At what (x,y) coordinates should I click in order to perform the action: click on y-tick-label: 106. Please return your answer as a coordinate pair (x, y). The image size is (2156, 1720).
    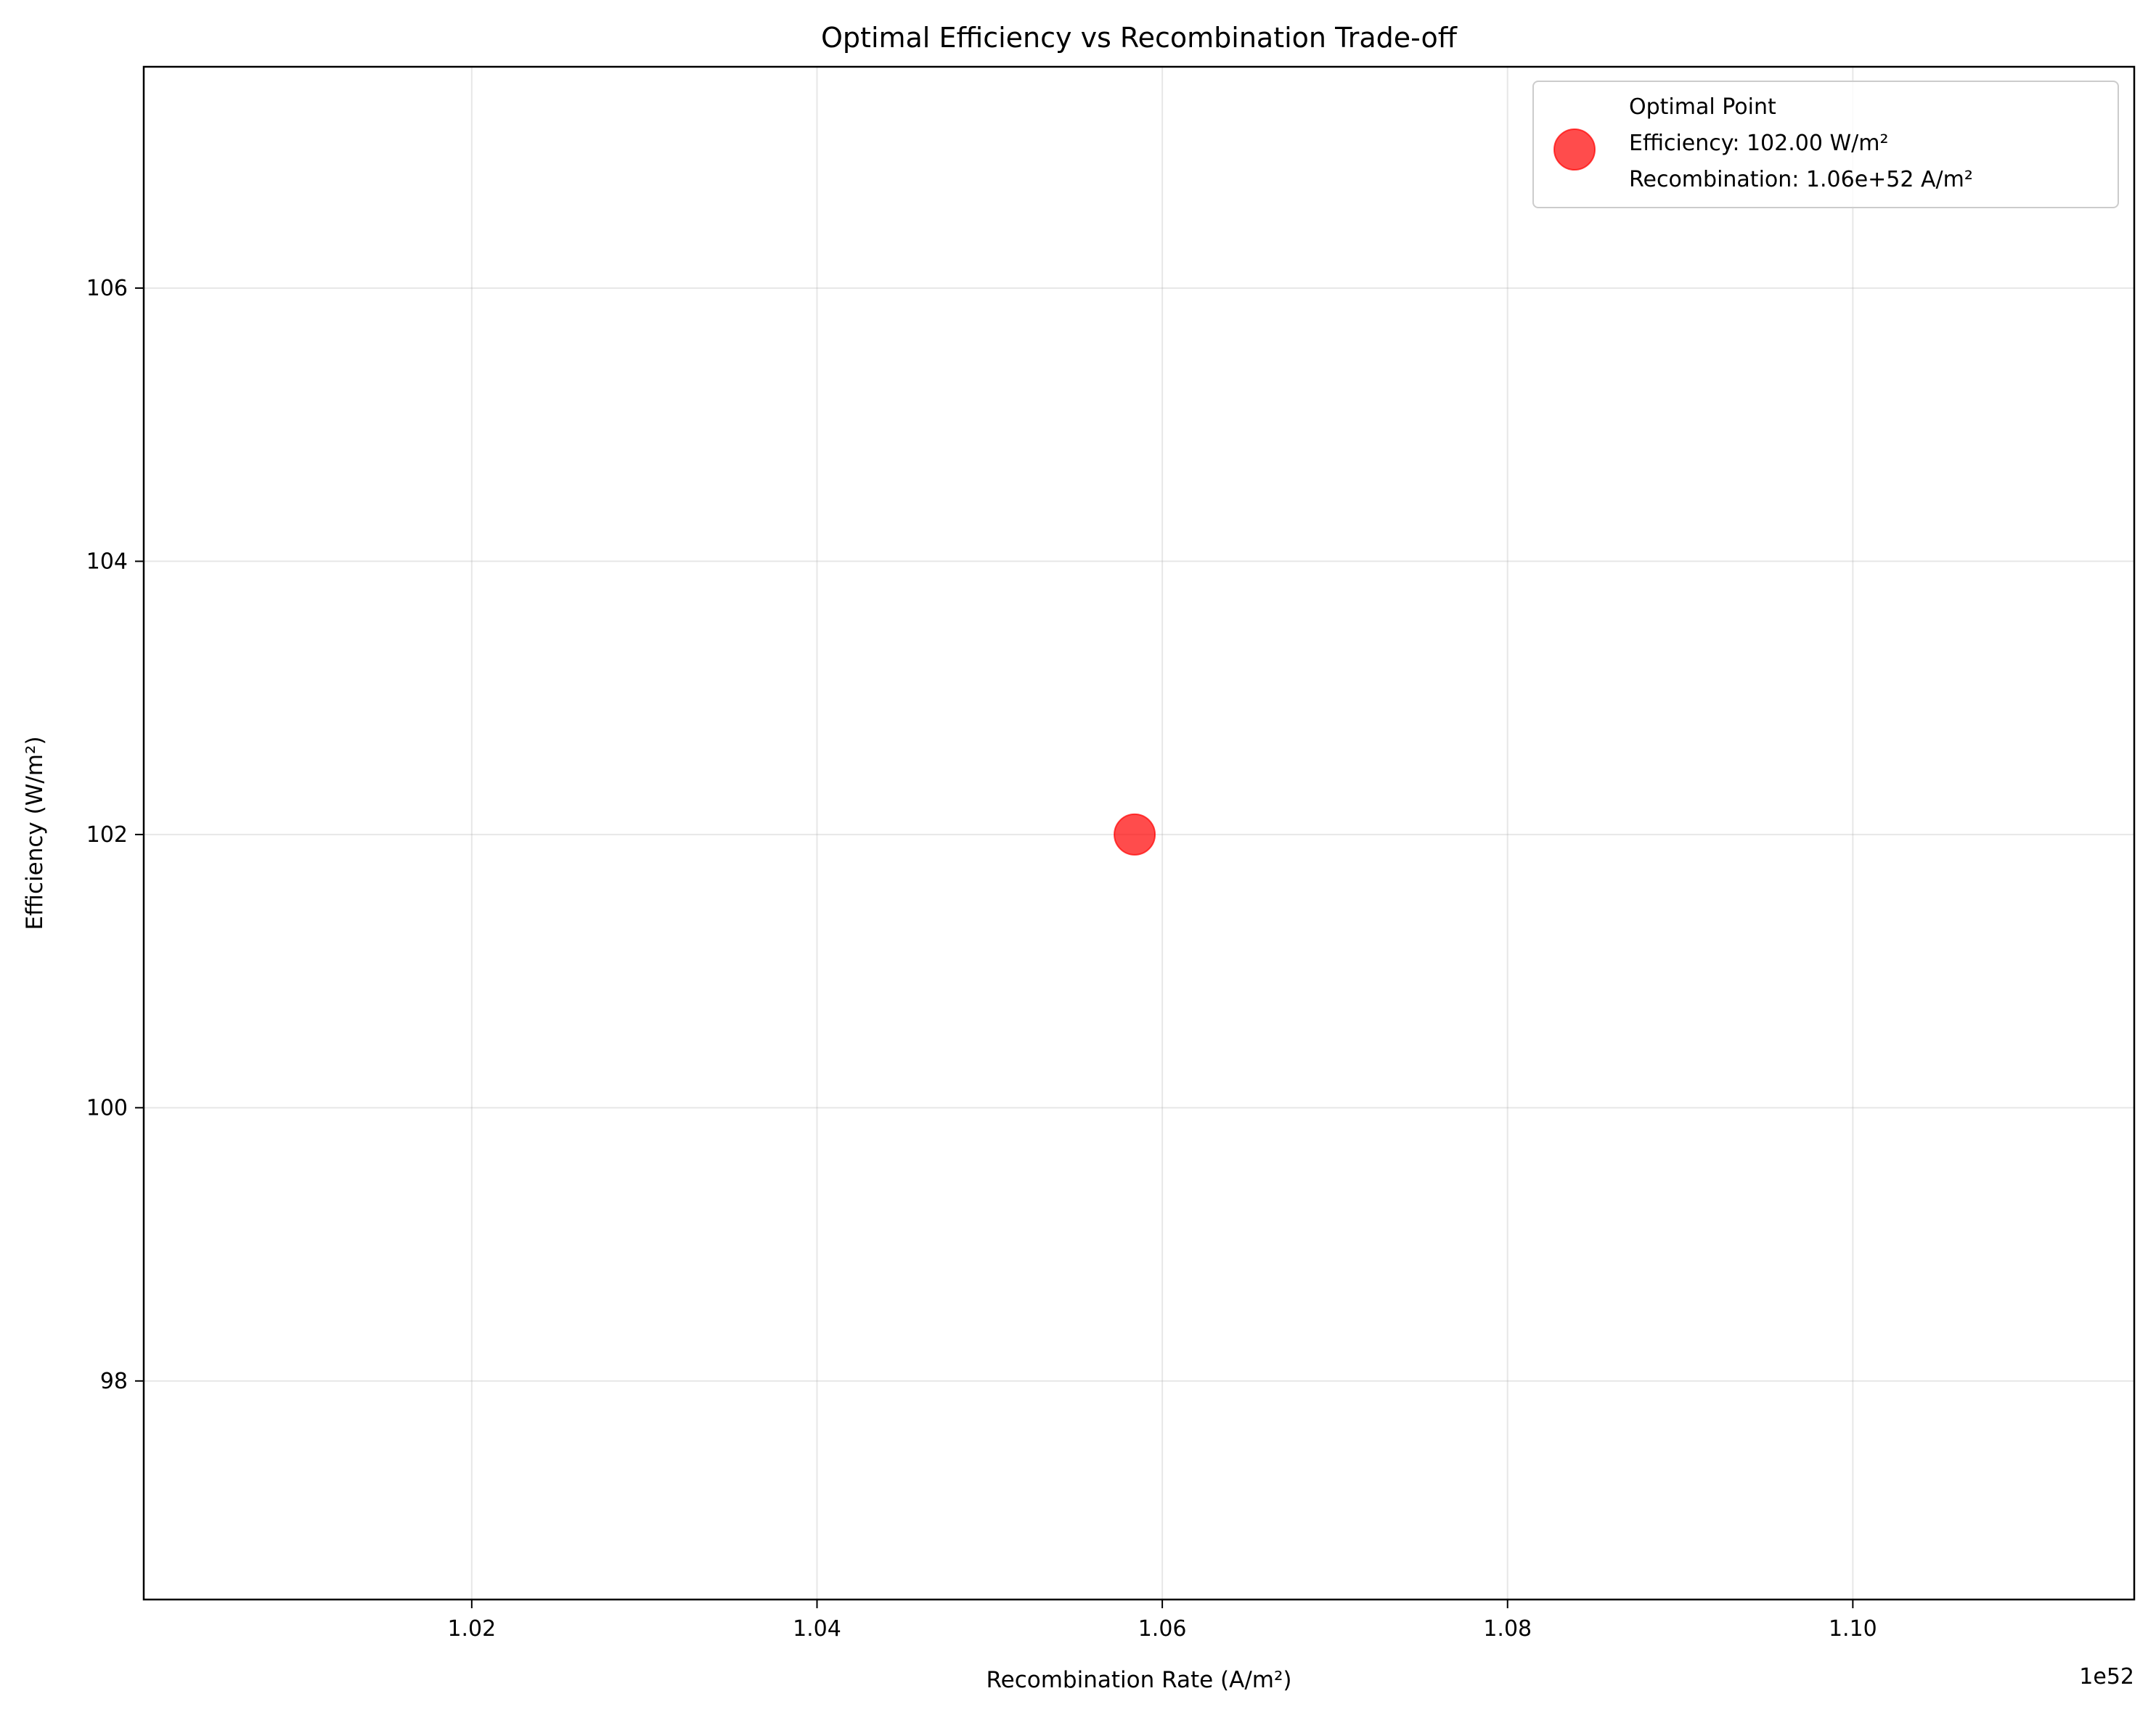
    Looking at the image, I should click on (107, 288).